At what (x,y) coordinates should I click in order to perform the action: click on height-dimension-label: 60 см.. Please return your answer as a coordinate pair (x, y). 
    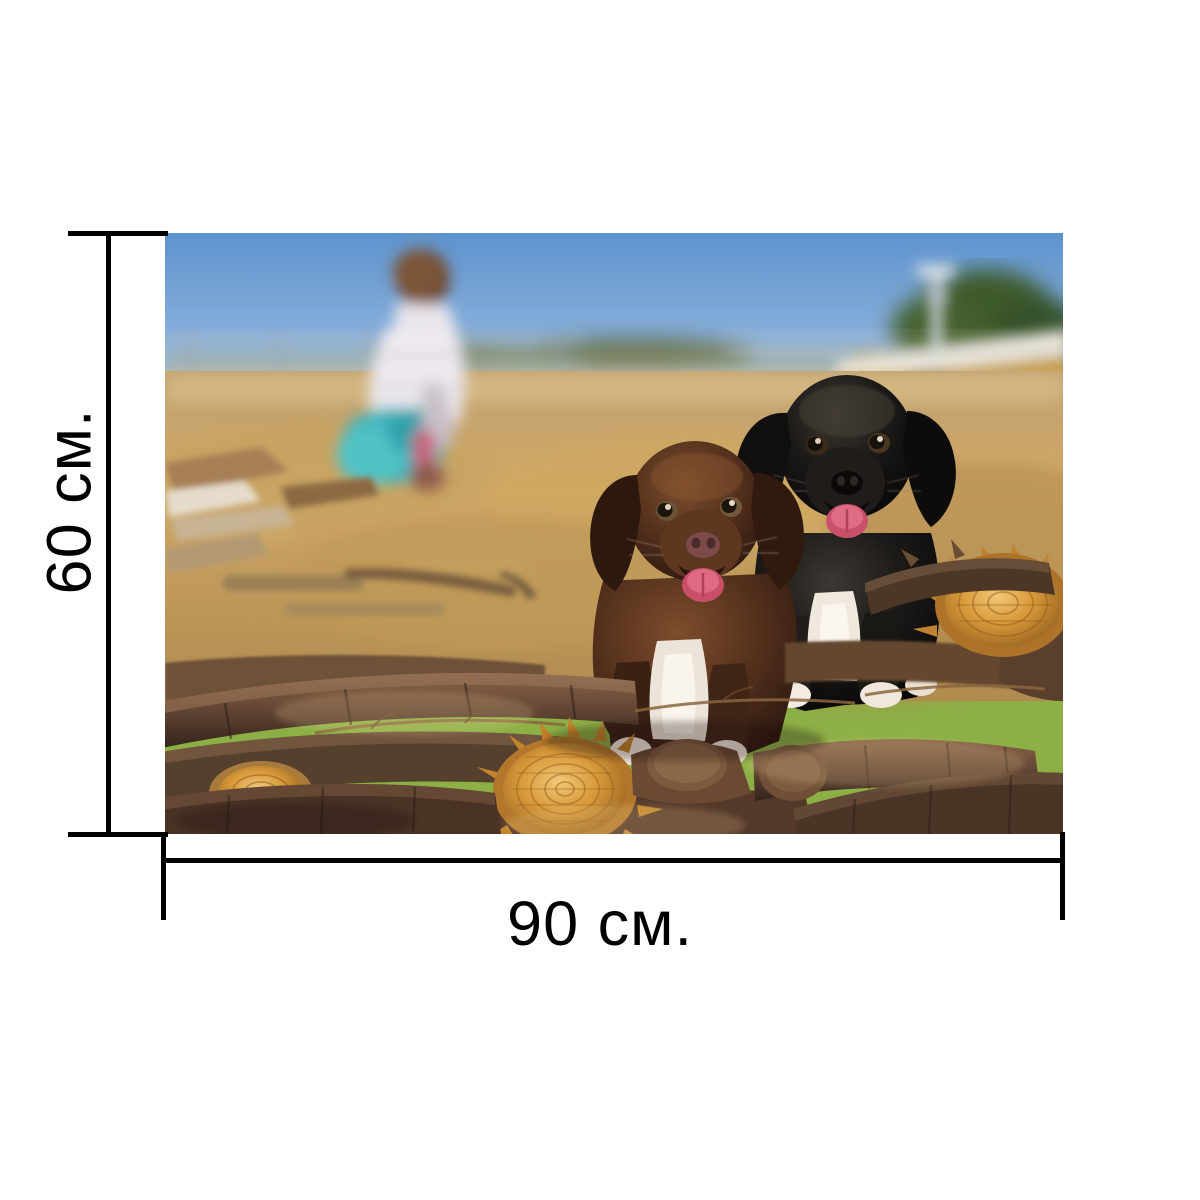
    Looking at the image, I should click on (69, 501).